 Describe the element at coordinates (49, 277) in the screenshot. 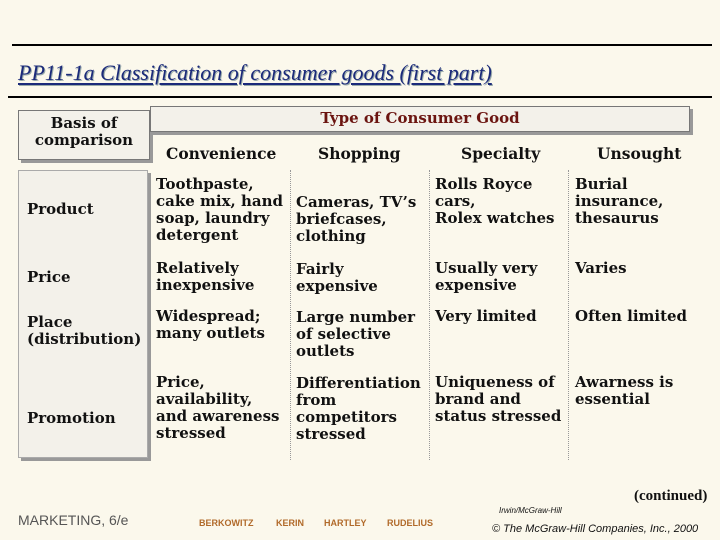

I see `row-label-price: Price` at that location.